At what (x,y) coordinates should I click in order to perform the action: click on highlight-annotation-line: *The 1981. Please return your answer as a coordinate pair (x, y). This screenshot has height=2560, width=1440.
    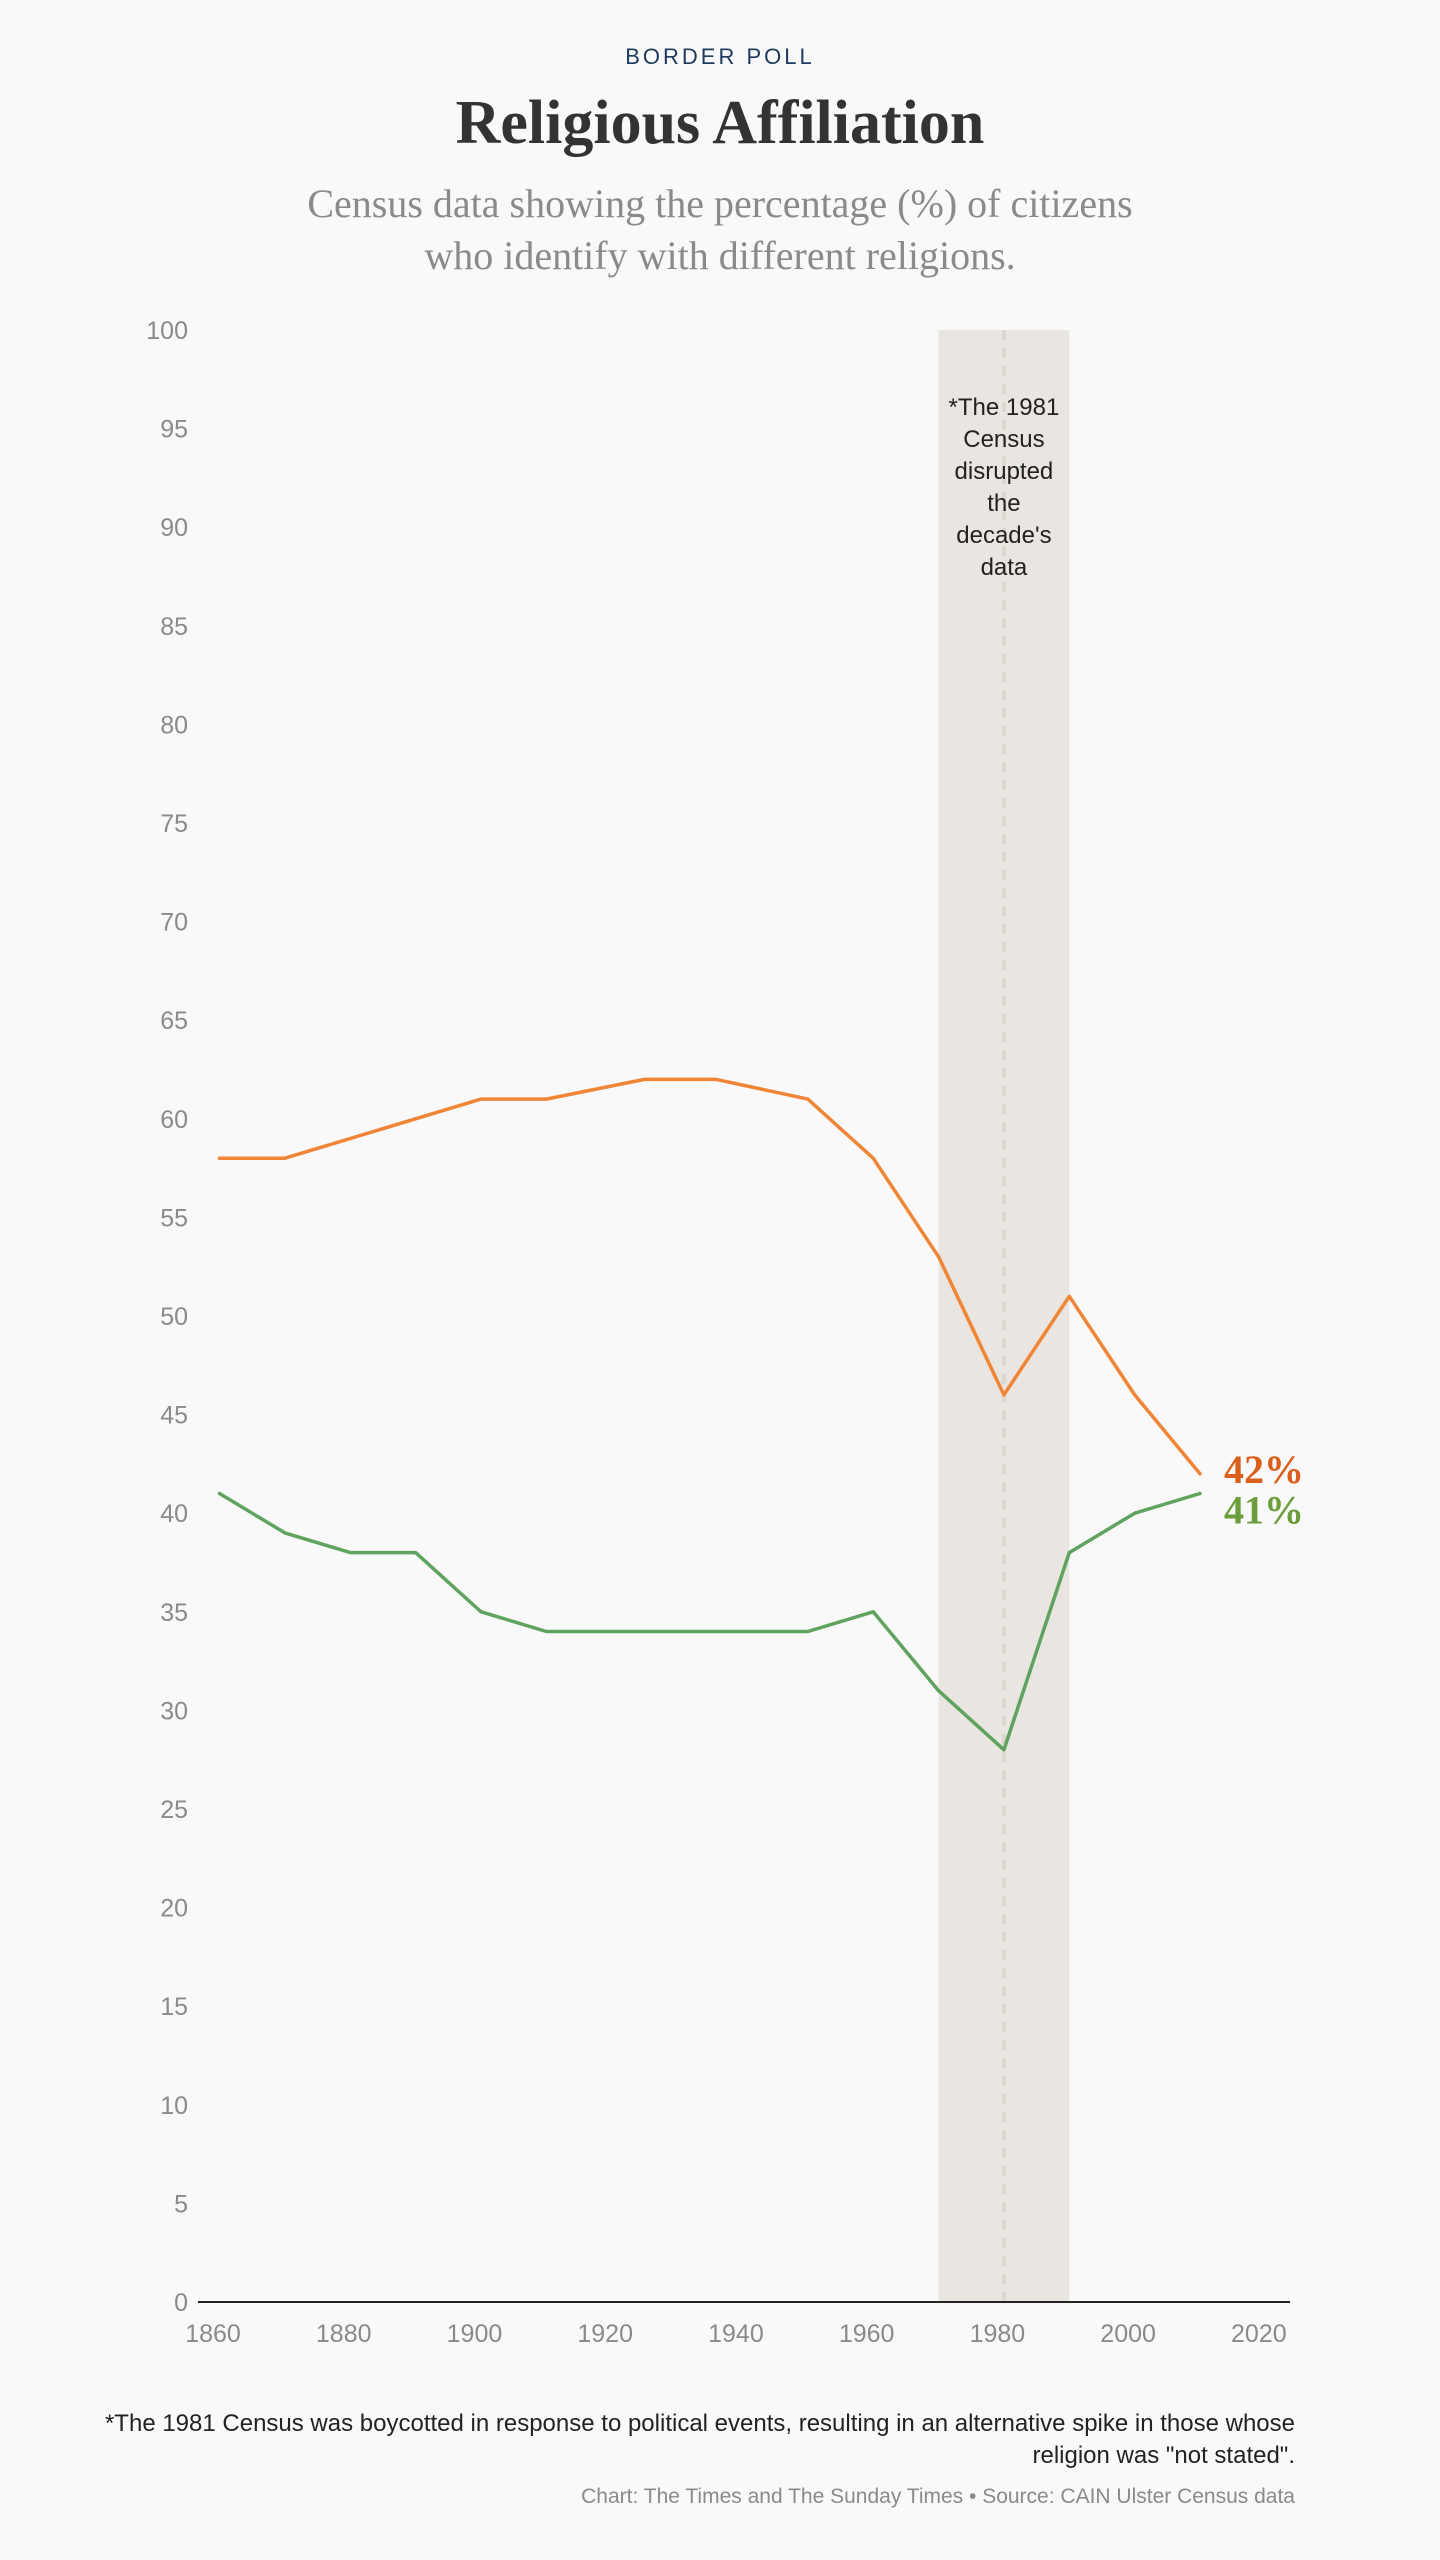
    Looking at the image, I should click on (1004, 407).